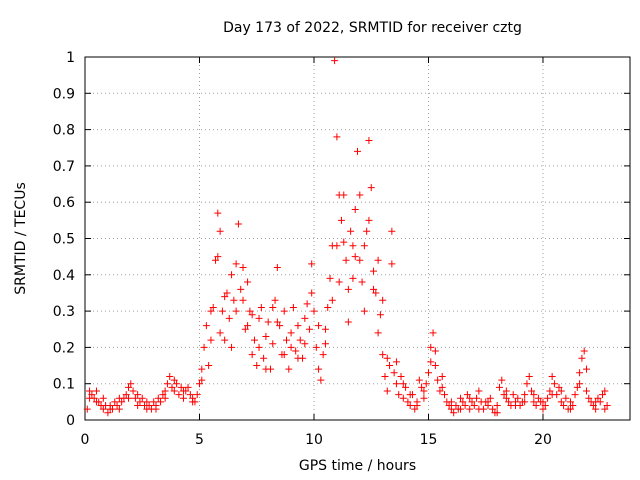 This screenshot has height=480, width=640. What do you see at coordinates (543, 440) in the screenshot?
I see `x-tick-label: 20` at bounding box center [543, 440].